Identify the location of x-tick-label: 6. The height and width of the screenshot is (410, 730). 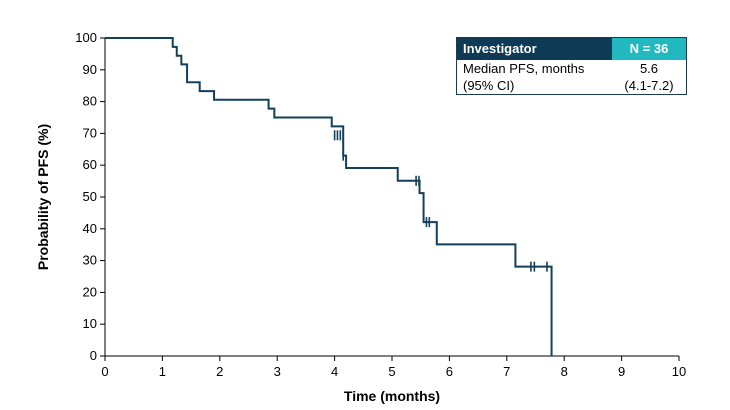
(449, 371).